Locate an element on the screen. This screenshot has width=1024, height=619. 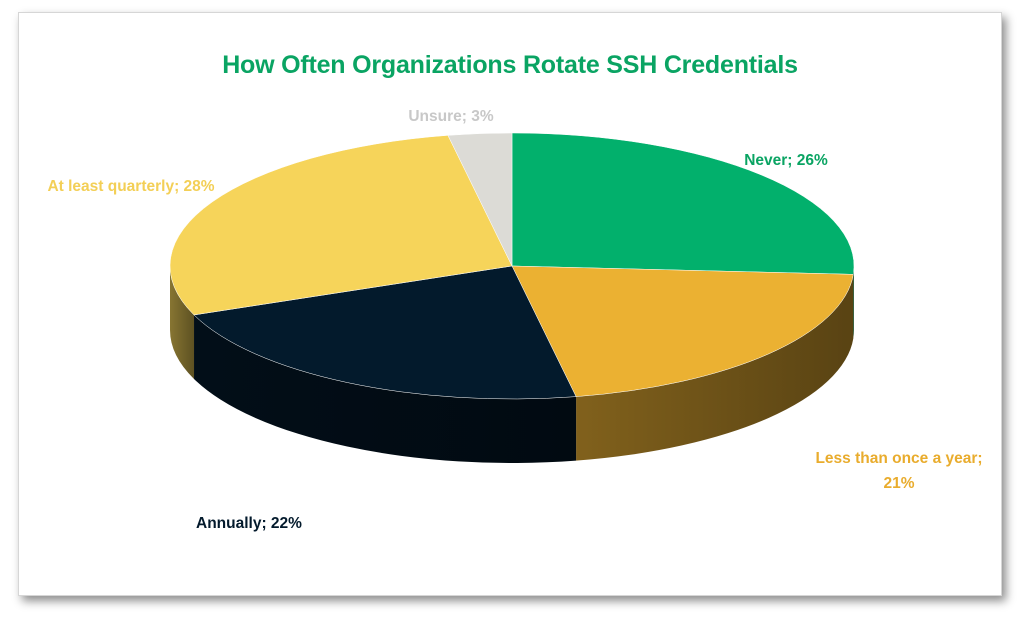
pie-slice-annually is located at coordinates (385, 332).